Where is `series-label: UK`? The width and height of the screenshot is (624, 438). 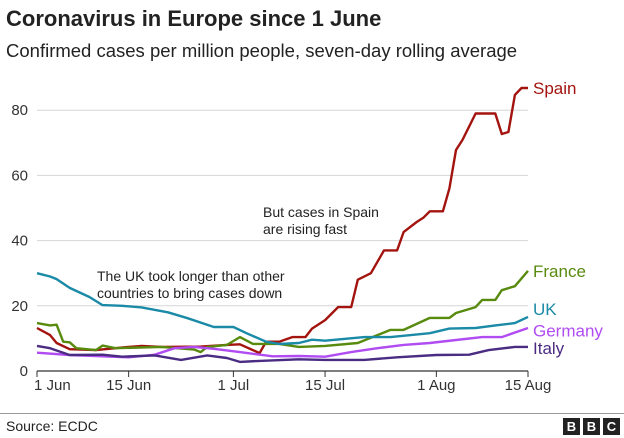 series-label: UK is located at coordinates (545, 309).